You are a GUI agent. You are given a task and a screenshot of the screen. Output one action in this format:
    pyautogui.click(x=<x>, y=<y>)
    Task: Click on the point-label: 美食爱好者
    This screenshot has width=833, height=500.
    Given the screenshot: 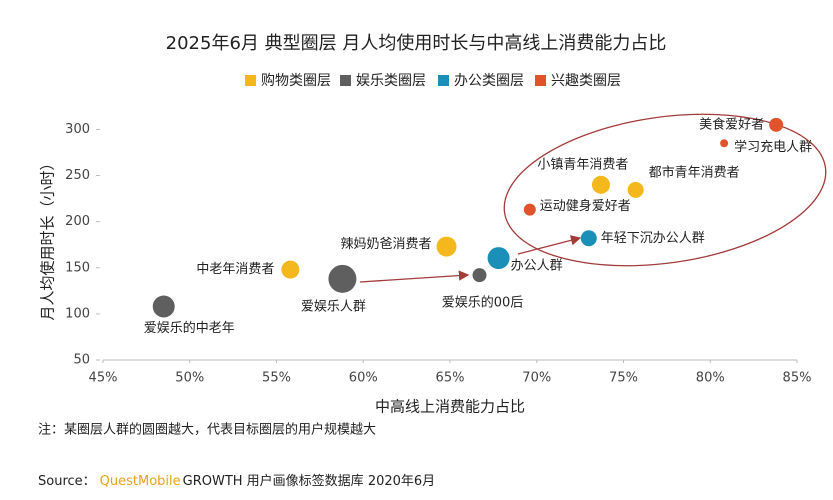 What is the action you would take?
    pyautogui.click(x=731, y=124)
    